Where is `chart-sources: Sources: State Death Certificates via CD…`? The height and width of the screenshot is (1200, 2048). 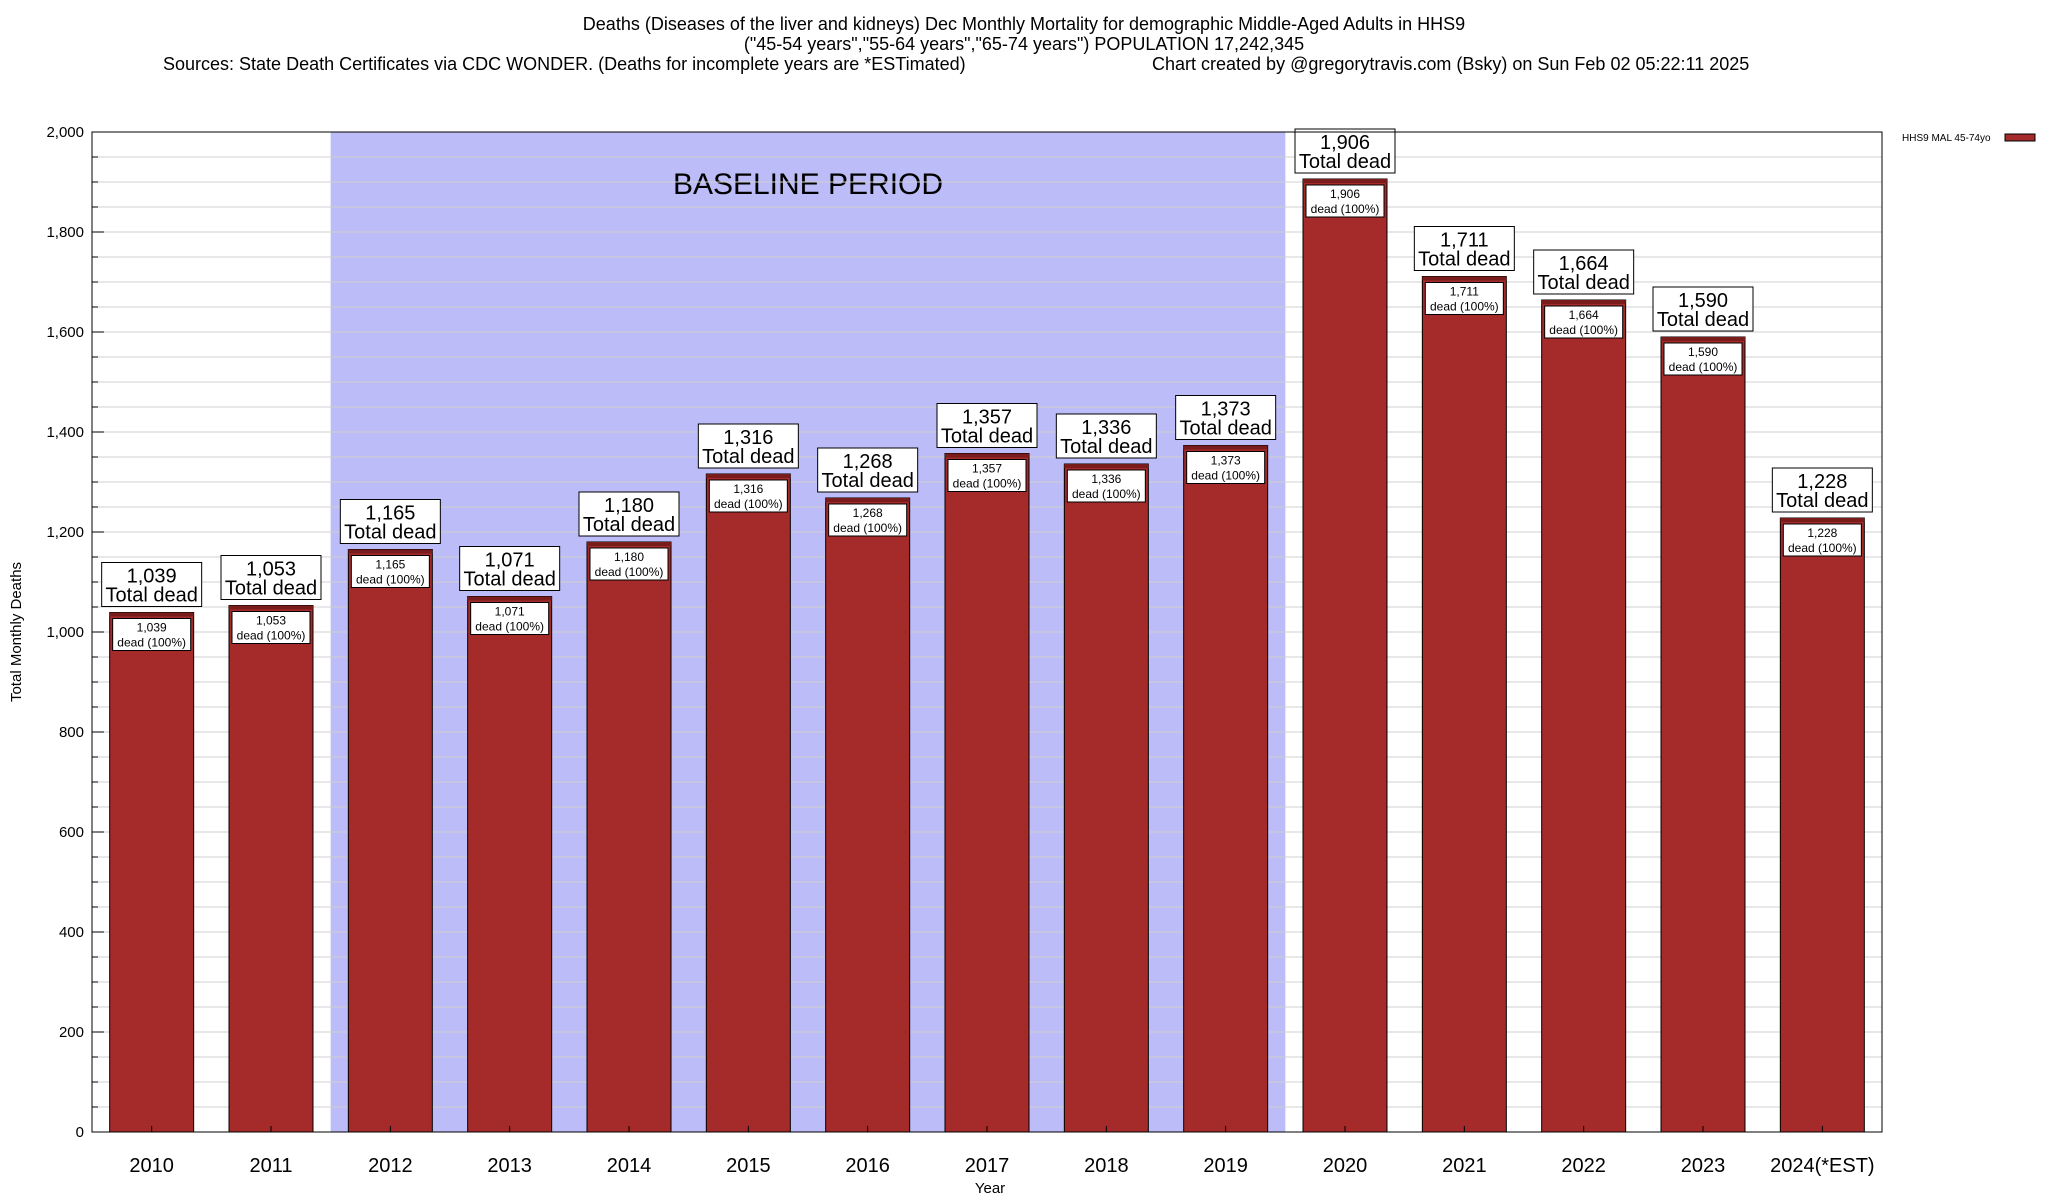 chart-sources: Sources: State Death Certificates via CD… is located at coordinates (564, 64).